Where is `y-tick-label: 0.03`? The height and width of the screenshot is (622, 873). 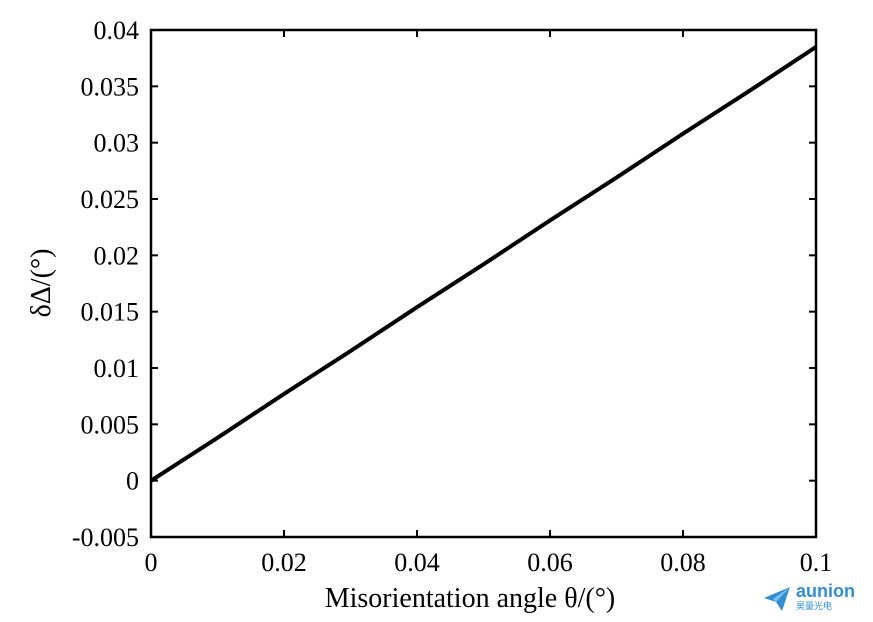 y-tick-label: 0.03 is located at coordinates (117, 143).